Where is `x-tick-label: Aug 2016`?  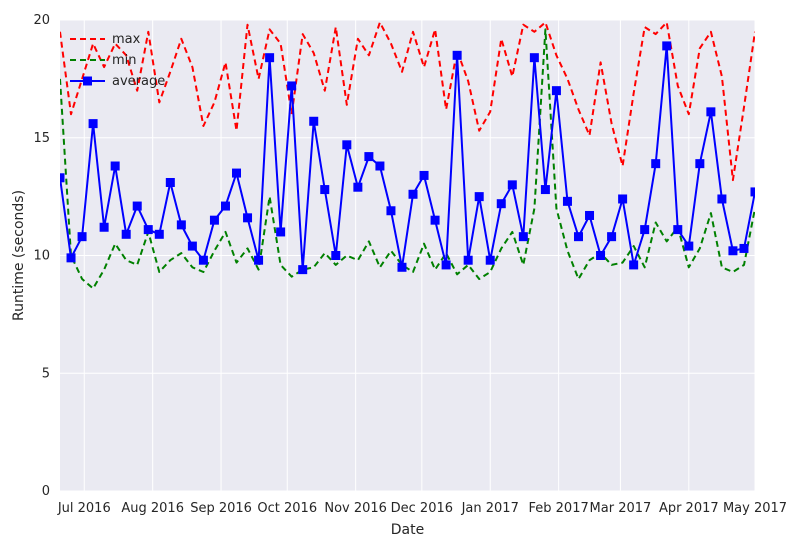 x-tick-label: Aug 2016 is located at coordinates (152, 508).